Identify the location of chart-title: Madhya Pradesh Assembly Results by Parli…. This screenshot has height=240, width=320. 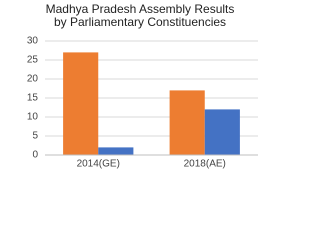
(140, 15).